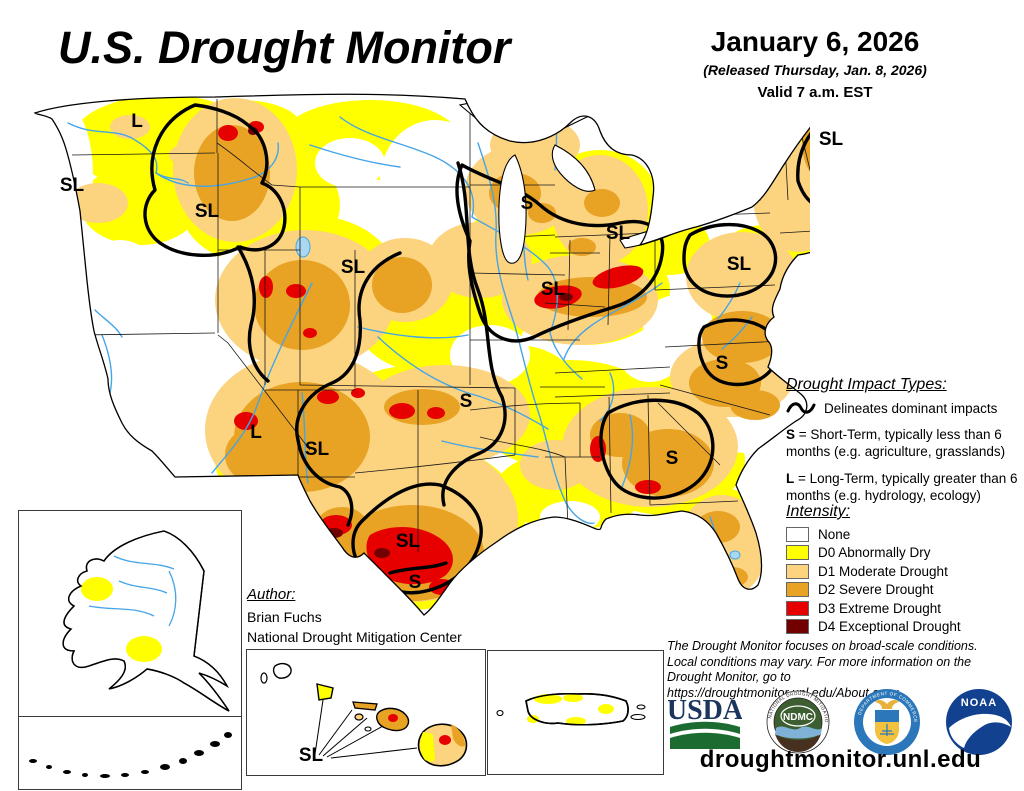 The height and width of the screenshot is (791, 1024). I want to click on hawaii-map, so click(364, 714).